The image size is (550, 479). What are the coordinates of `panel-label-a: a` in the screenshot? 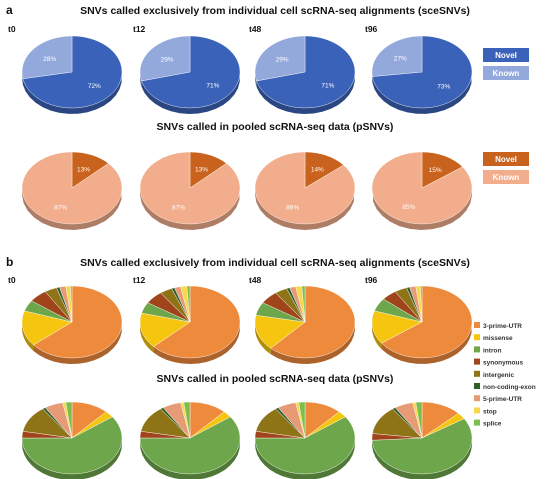 It's located at (9, 10).